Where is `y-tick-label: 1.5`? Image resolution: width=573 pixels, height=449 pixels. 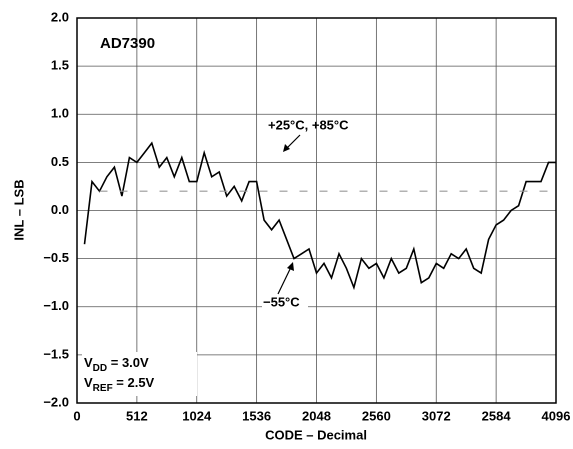
y-tick-label: 1.5 is located at coordinates (60, 65).